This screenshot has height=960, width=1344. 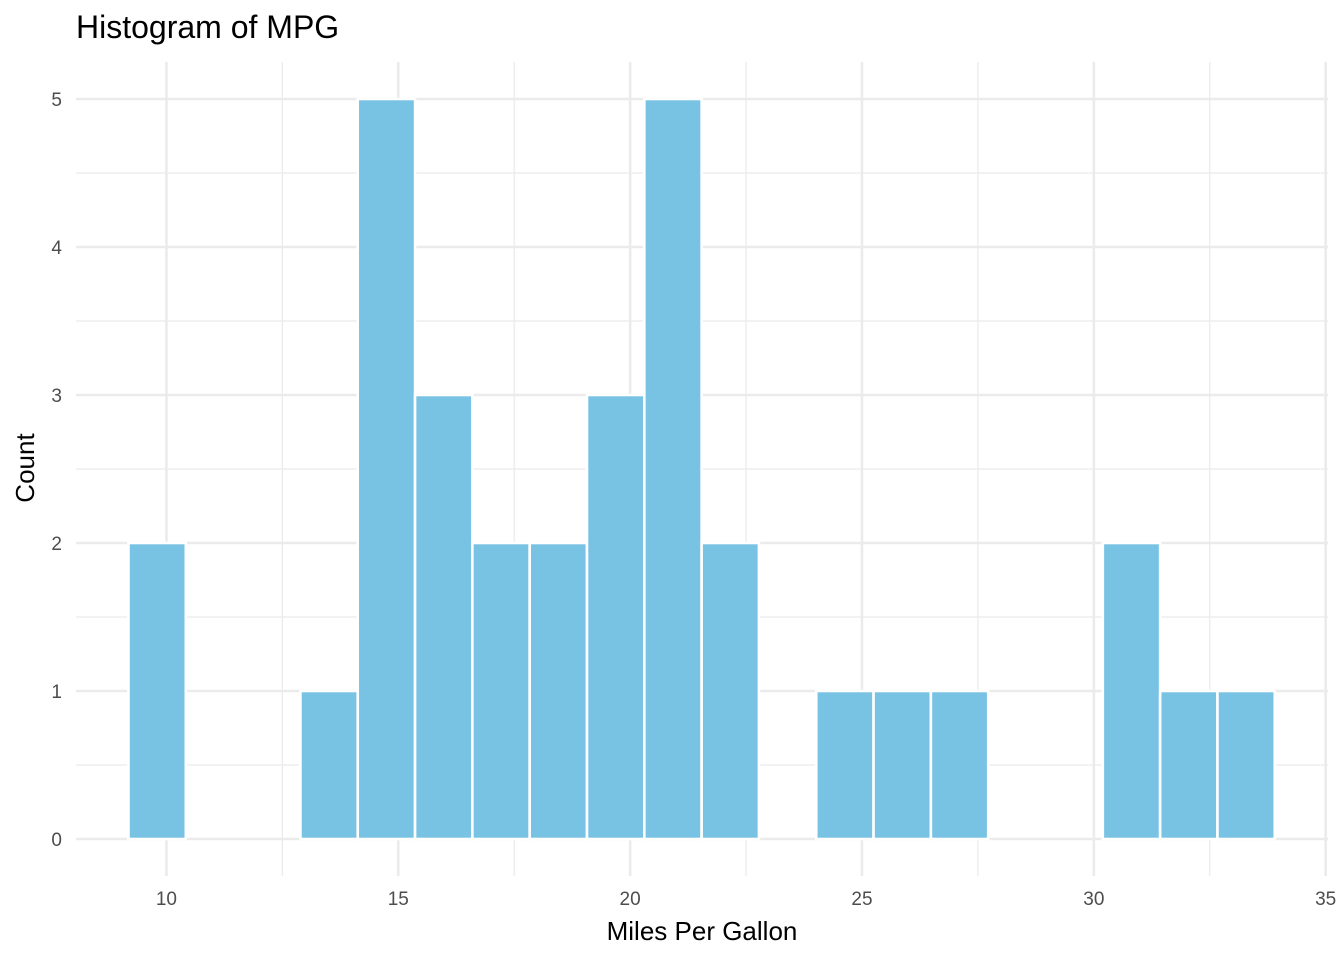 What do you see at coordinates (1093, 899) in the screenshot?
I see `x-tick-label: 30` at bounding box center [1093, 899].